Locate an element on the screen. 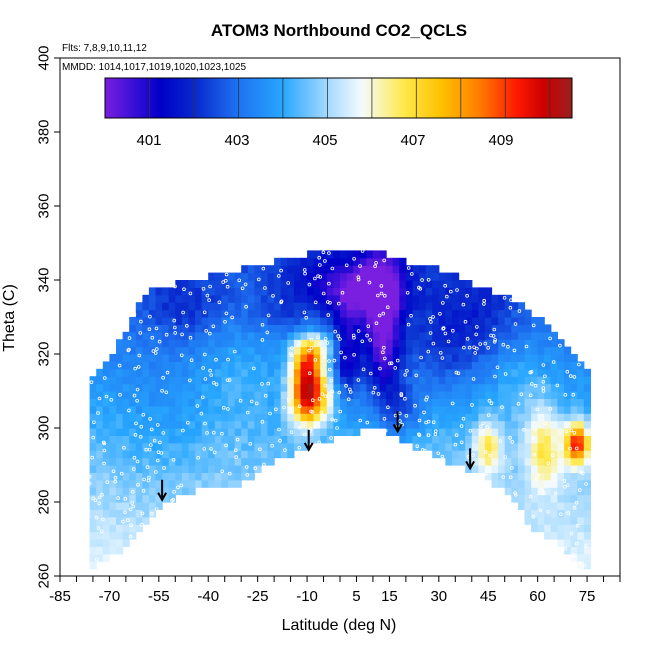 The height and width of the screenshot is (650, 650). chart-title: ATOM3 Northbound CO2_QCLS is located at coordinates (339, 30).